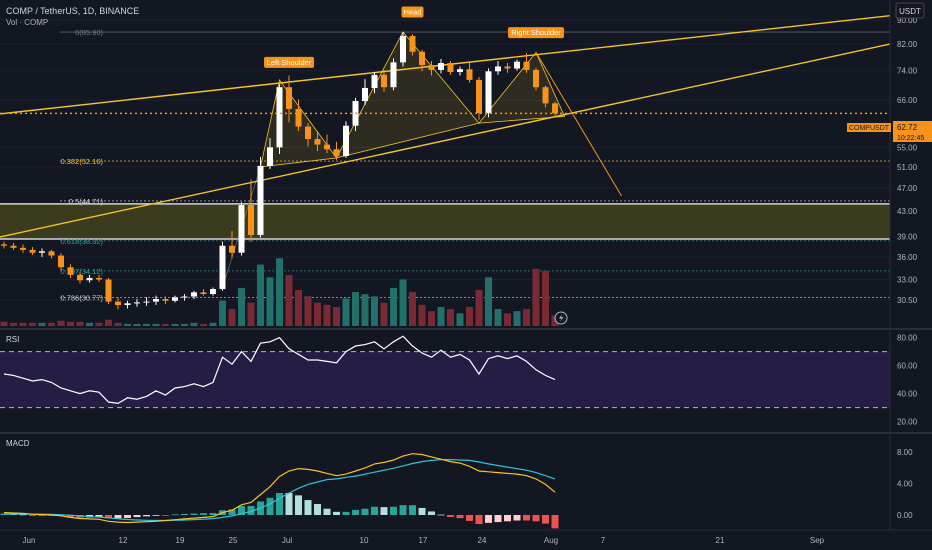  What do you see at coordinates (603, 540) in the screenshot?
I see `time-tick-label: 7` at bounding box center [603, 540].